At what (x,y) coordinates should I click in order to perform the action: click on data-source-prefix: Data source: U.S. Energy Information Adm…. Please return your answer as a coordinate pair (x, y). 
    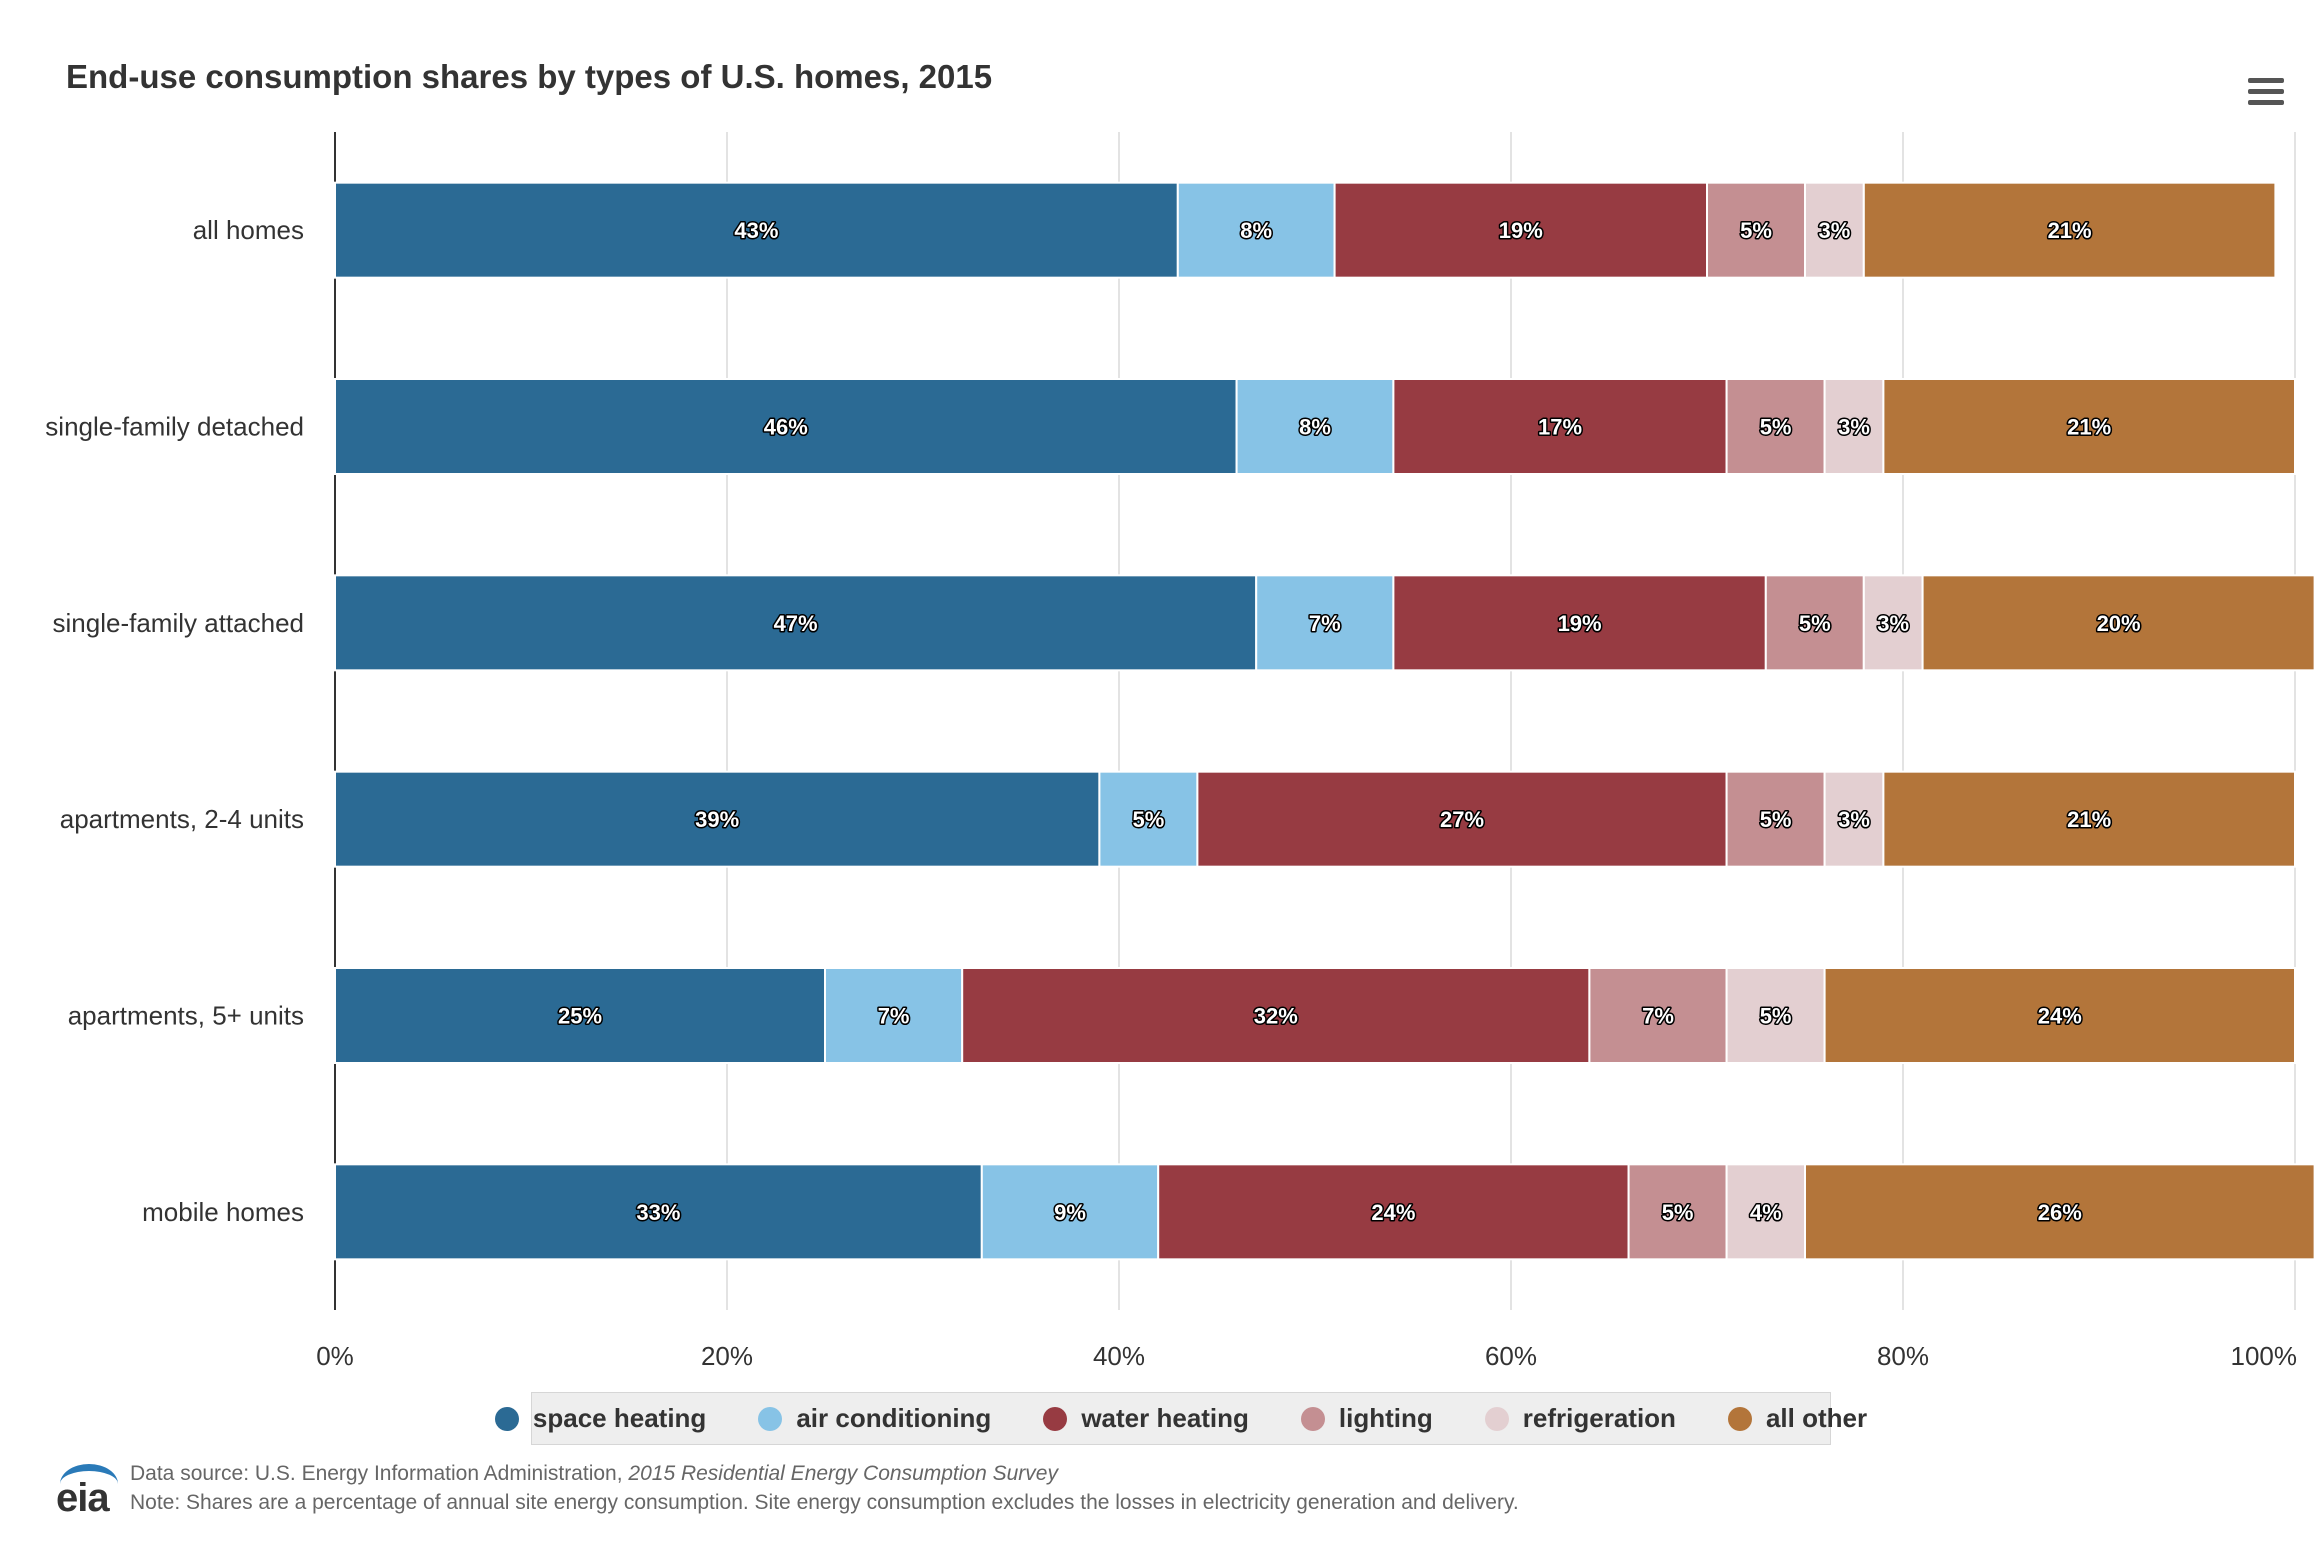
    Looking at the image, I should click on (379, 1473).